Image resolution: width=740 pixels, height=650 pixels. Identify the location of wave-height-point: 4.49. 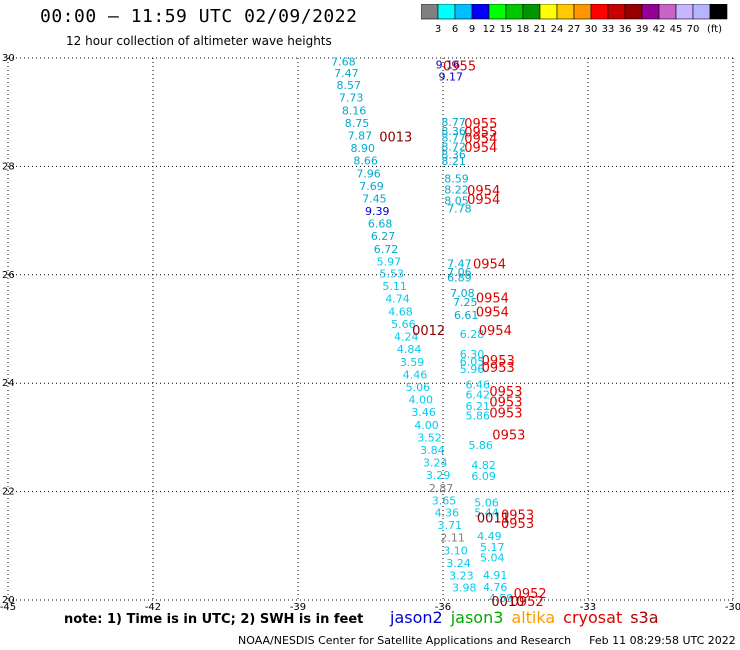
(489, 536).